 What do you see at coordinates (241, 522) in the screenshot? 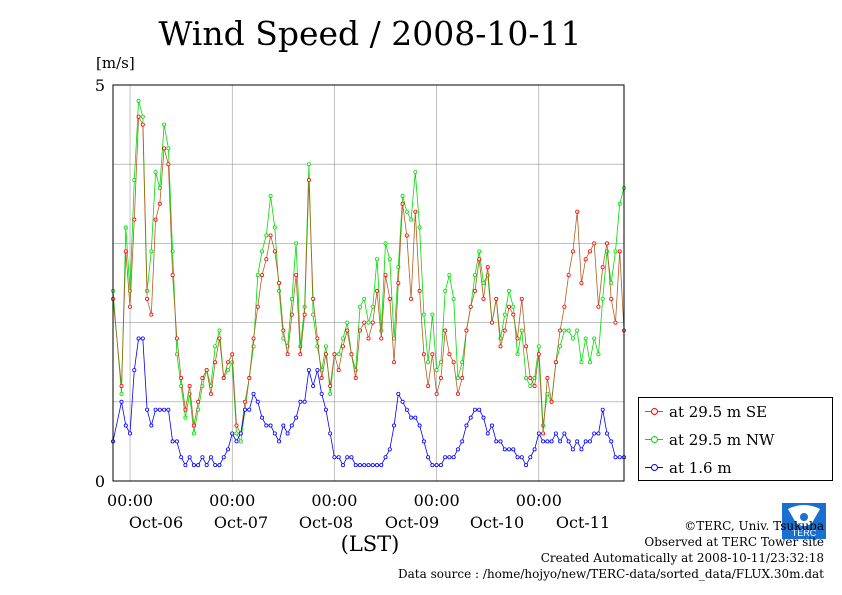
I see `x-tick-day-label: Oct-07` at bounding box center [241, 522].